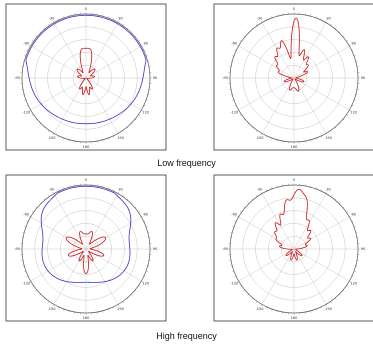  What do you see at coordinates (186, 336) in the screenshot?
I see `caption-high-frequency: High frequency` at bounding box center [186, 336].